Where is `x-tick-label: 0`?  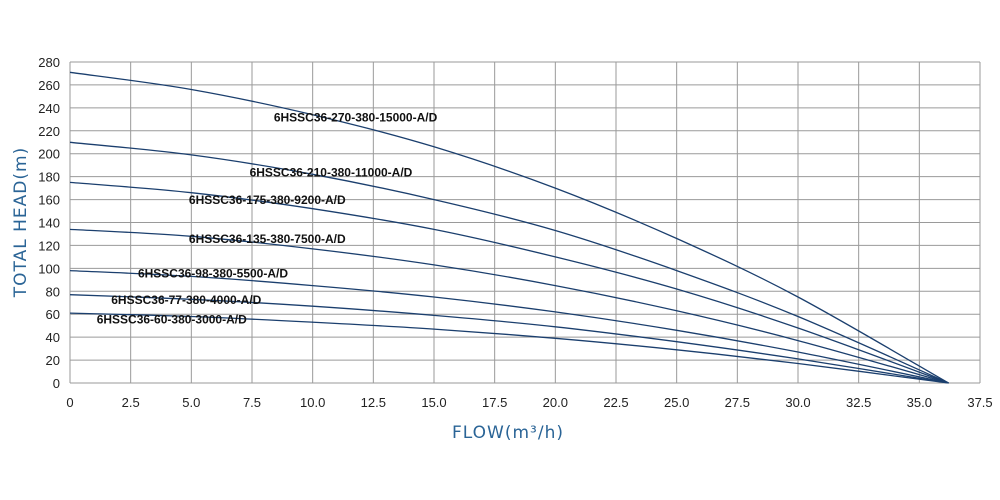 x-tick-label: 0 is located at coordinates (69, 402).